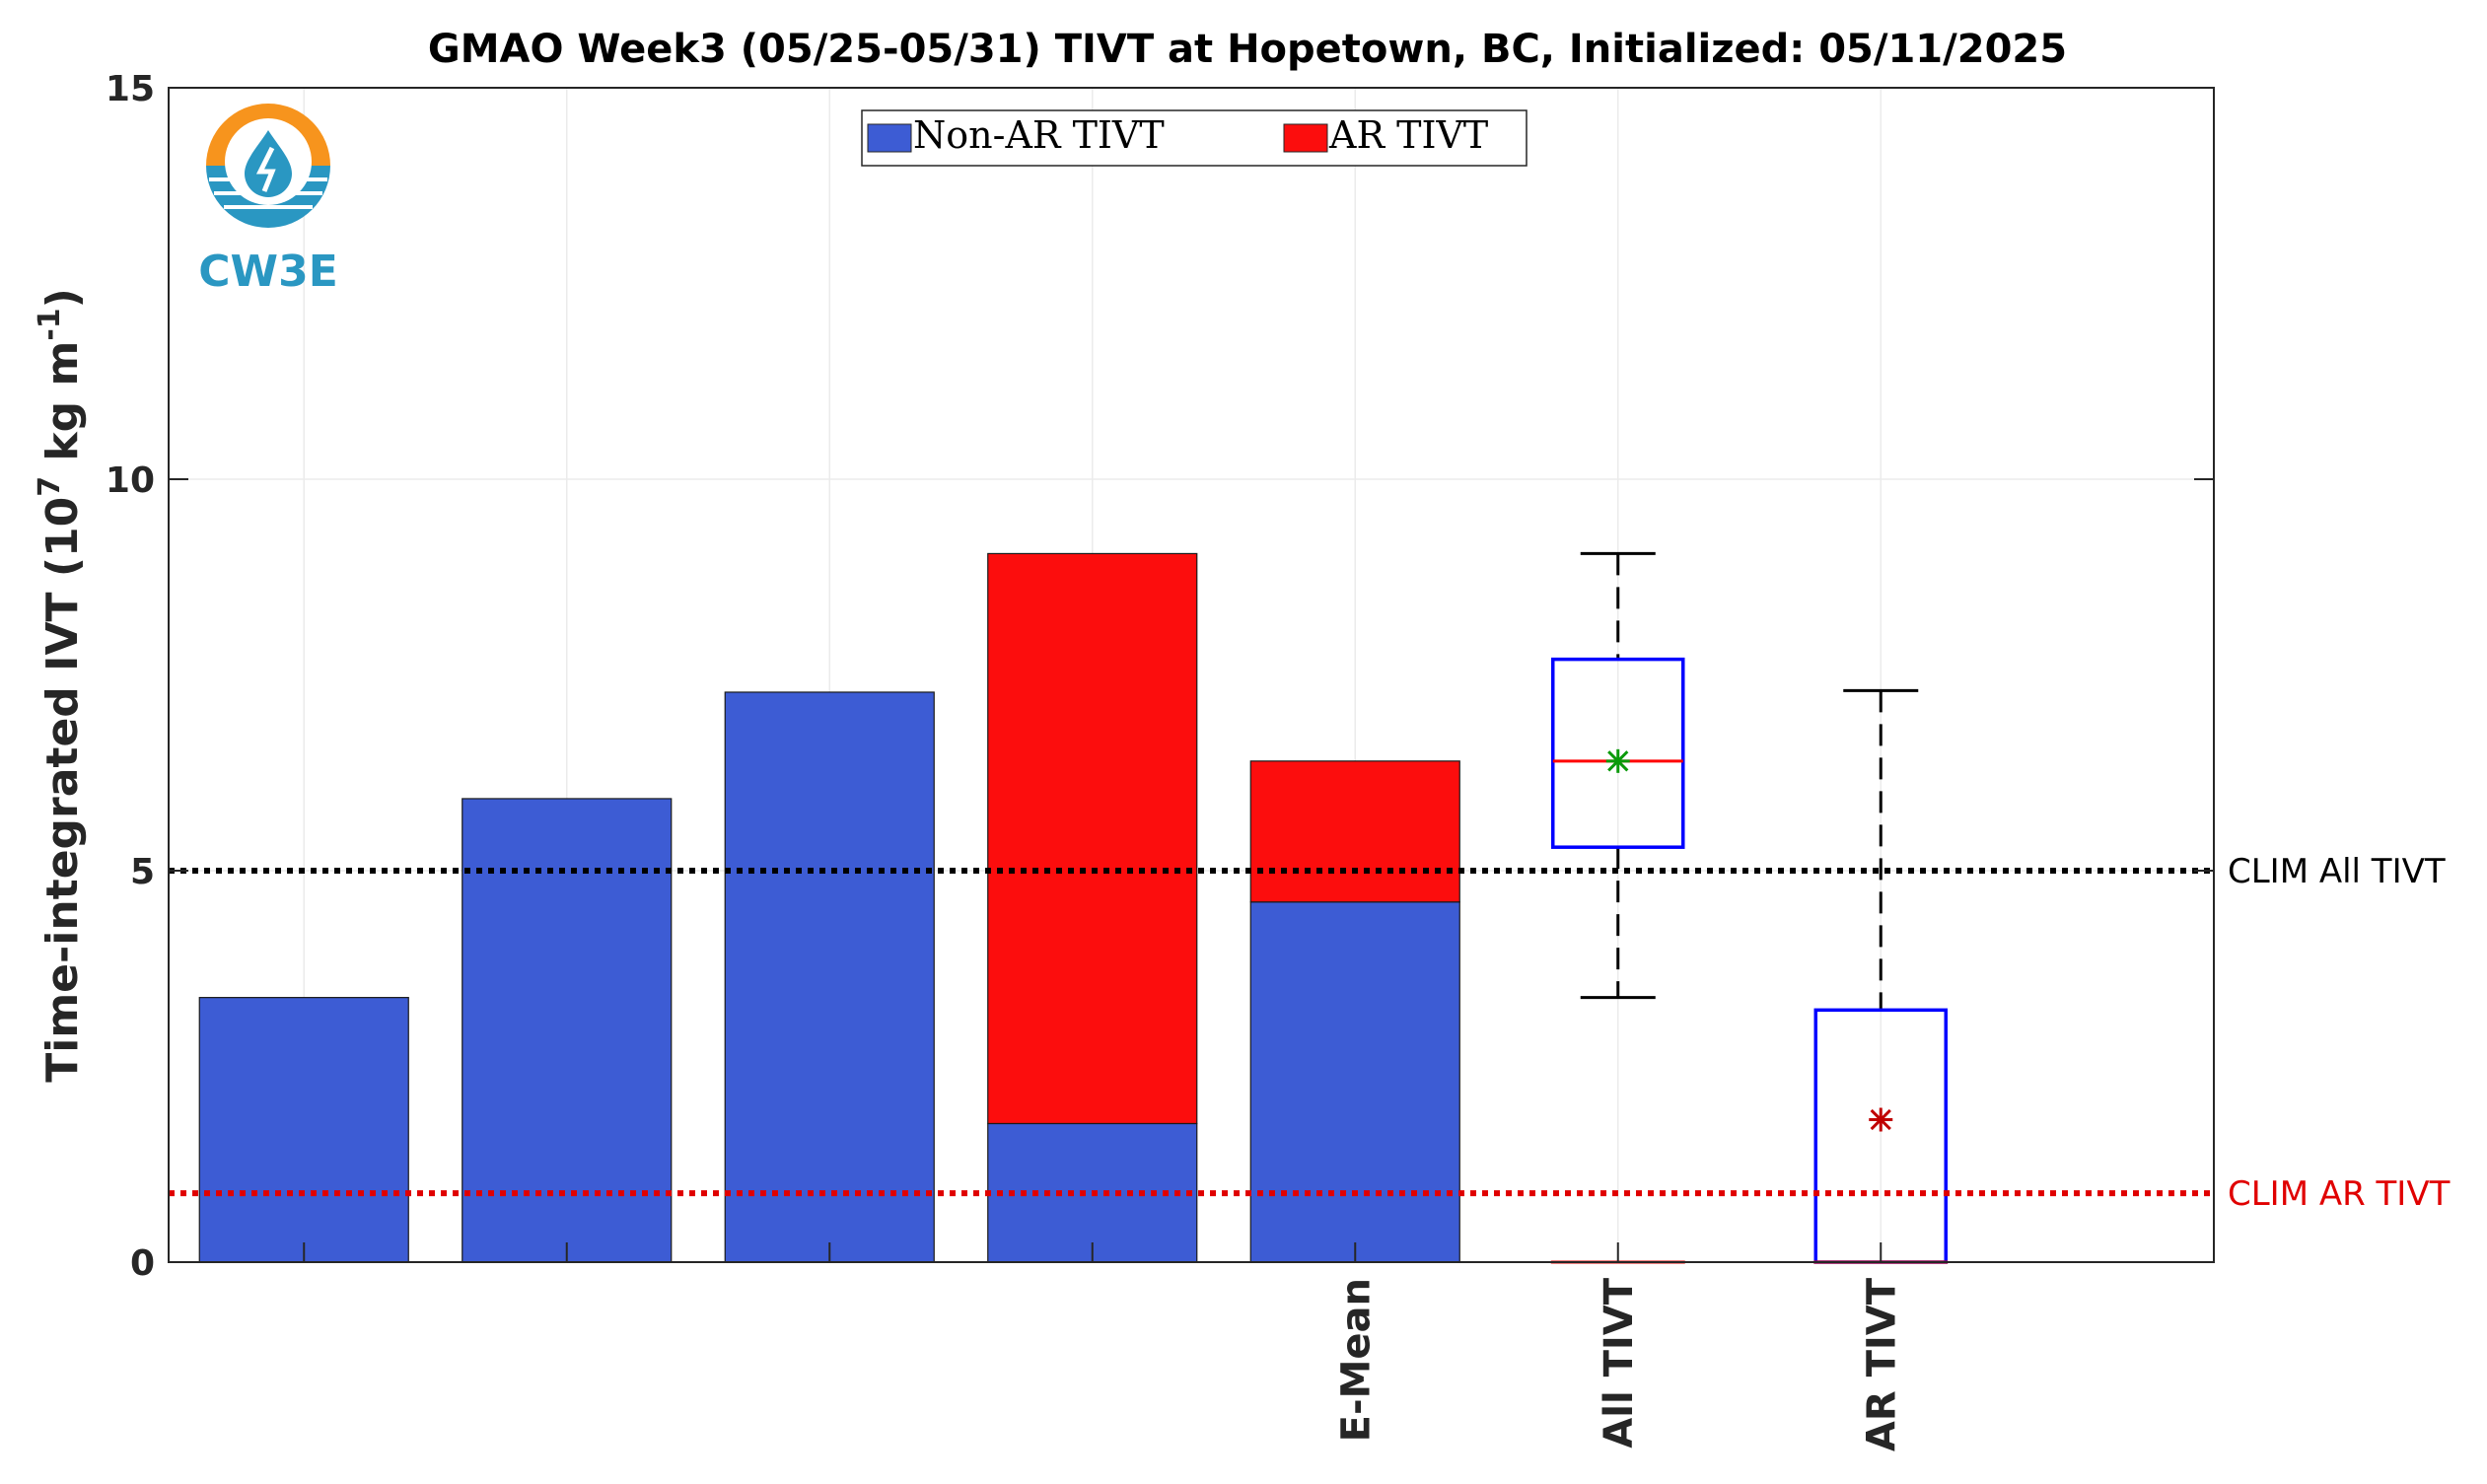  I want to click on legend-swatch-ar, so click(1305, 138).